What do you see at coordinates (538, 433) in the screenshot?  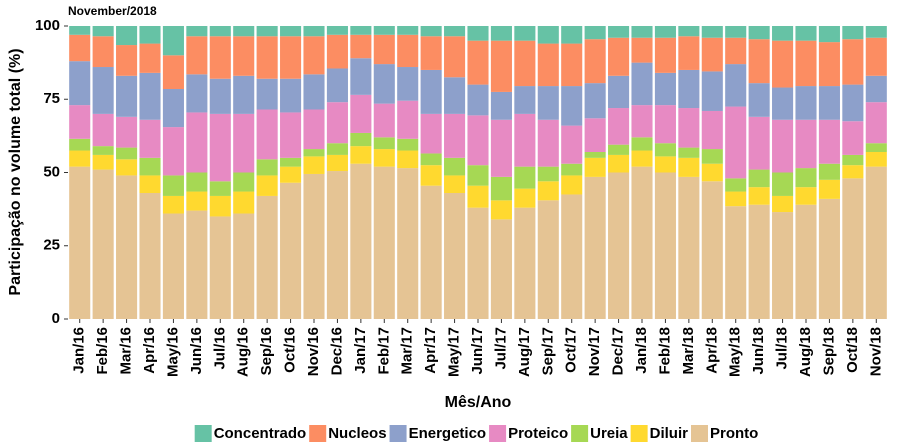 I see `legend-label: Proteico` at bounding box center [538, 433].